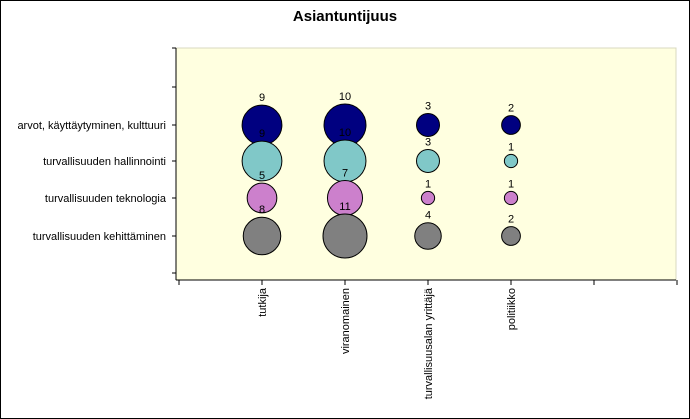 This screenshot has width=690, height=419. I want to click on x-tick-label: politiikko, so click(512, 309).